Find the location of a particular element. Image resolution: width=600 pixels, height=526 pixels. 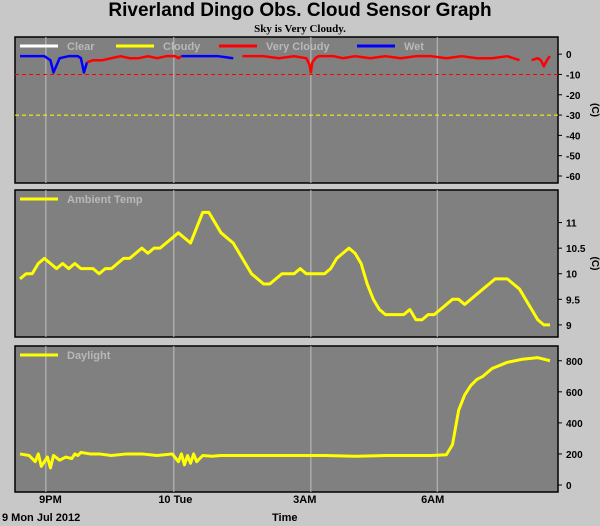

chart-title: Riverland Dingo Obs. Cloud Sensor Graph is located at coordinates (300, 10).